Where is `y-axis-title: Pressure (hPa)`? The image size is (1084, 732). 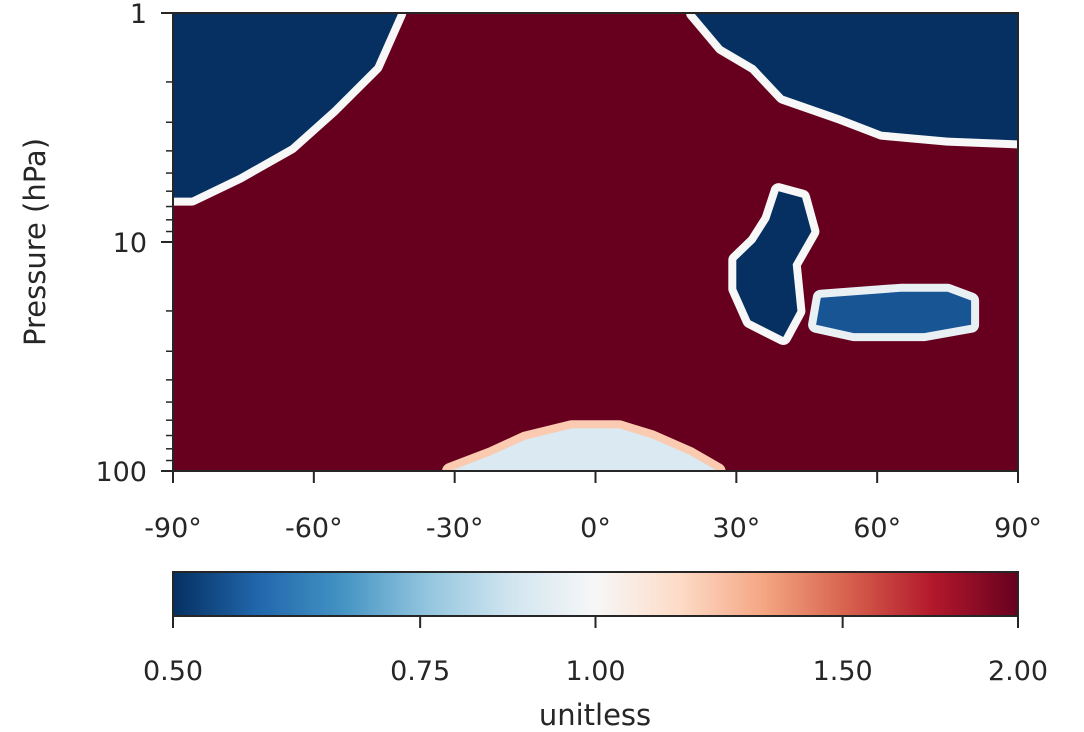 y-axis-title: Pressure (hPa) is located at coordinates (35, 242).